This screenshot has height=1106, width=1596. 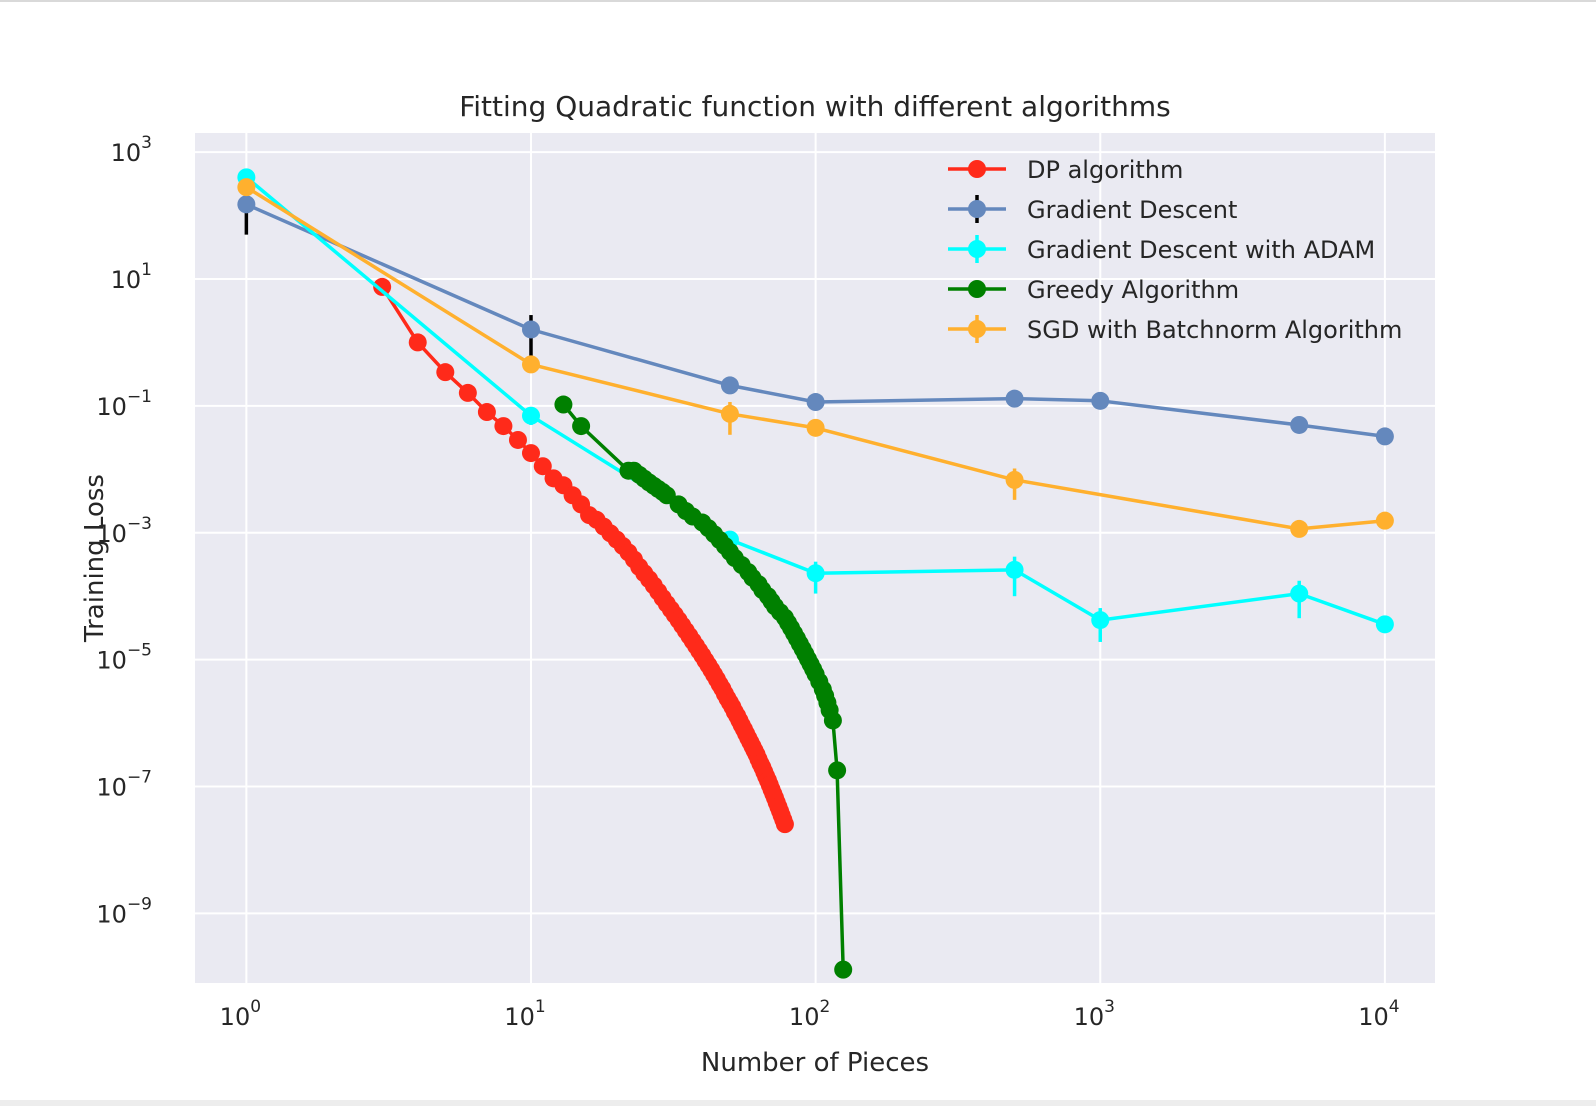 I want to click on x-tick-label: 10¹, so click(x=524, y=1014).